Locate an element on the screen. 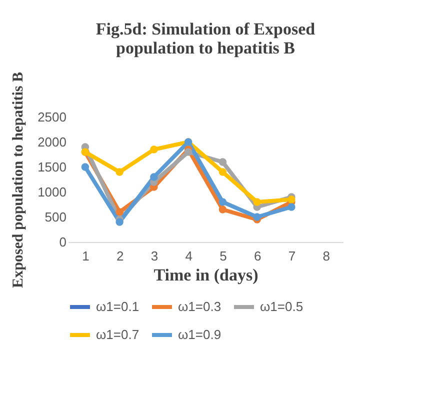 The height and width of the screenshot is (402, 445). x-tick-label: 5 is located at coordinates (223, 256).